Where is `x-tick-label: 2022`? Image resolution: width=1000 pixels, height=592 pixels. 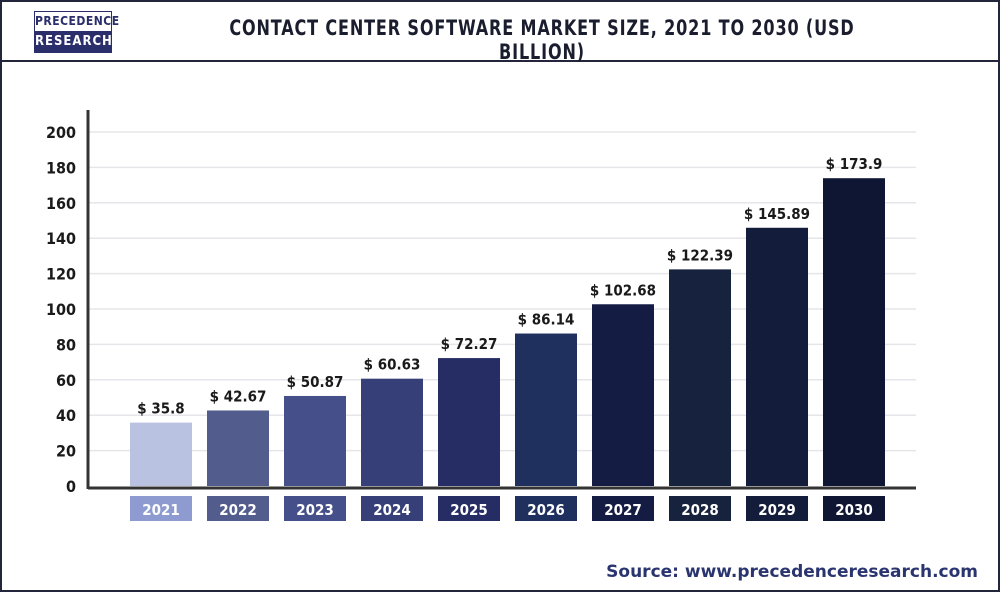
x-tick-label: 2022 is located at coordinates (238, 510).